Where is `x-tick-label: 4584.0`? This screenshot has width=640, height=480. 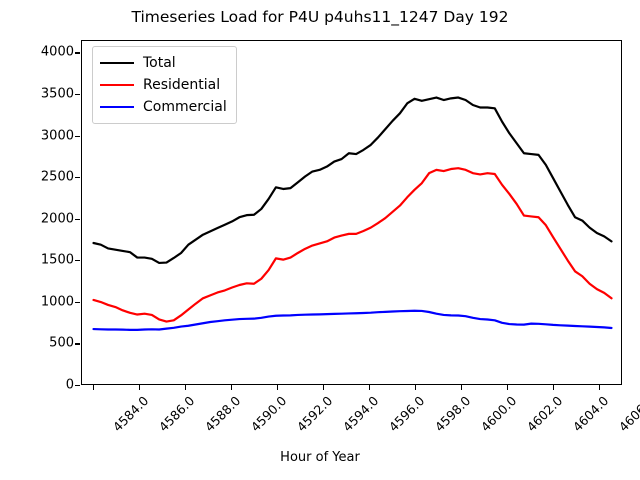 x-tick-label: 4584.0 is located at coordinates (130, 414).